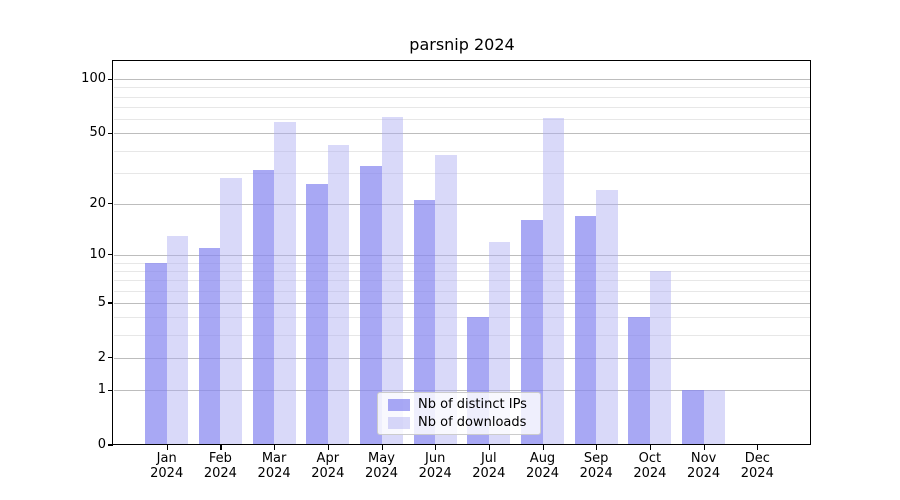 The height and width of the screenshot is (500, 900). I want to click on x-tick-mar, so click(275, 447).